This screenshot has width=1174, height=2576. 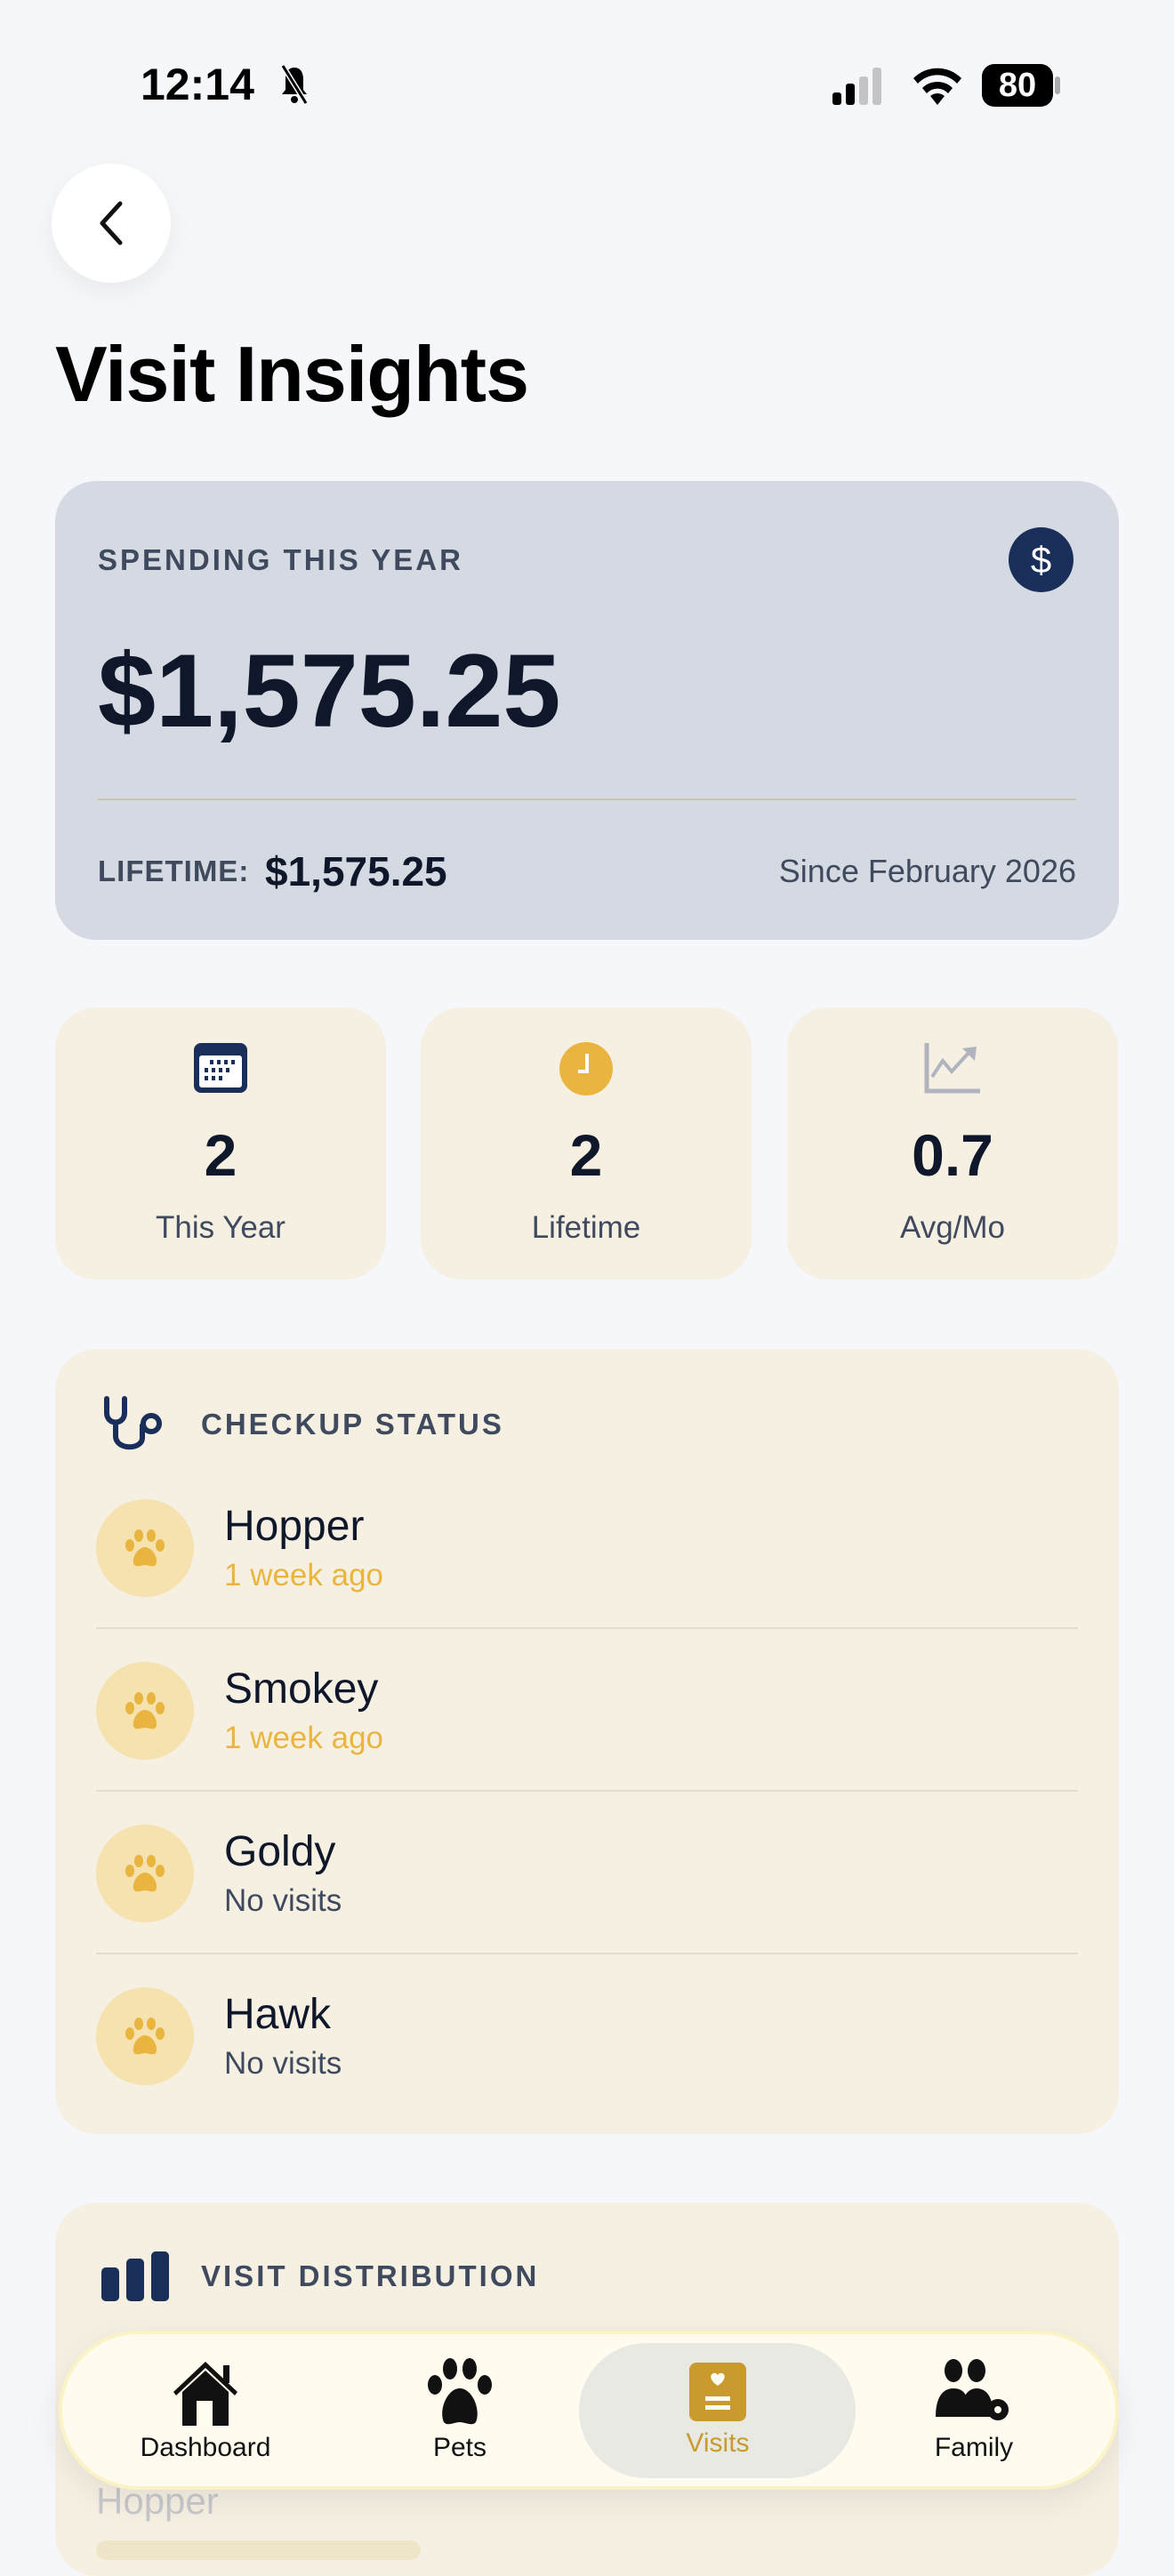 What do you see at coordinates (586, 1068) in the screenshot?
I see `clock-icon` at bounding box center [586, 1068].